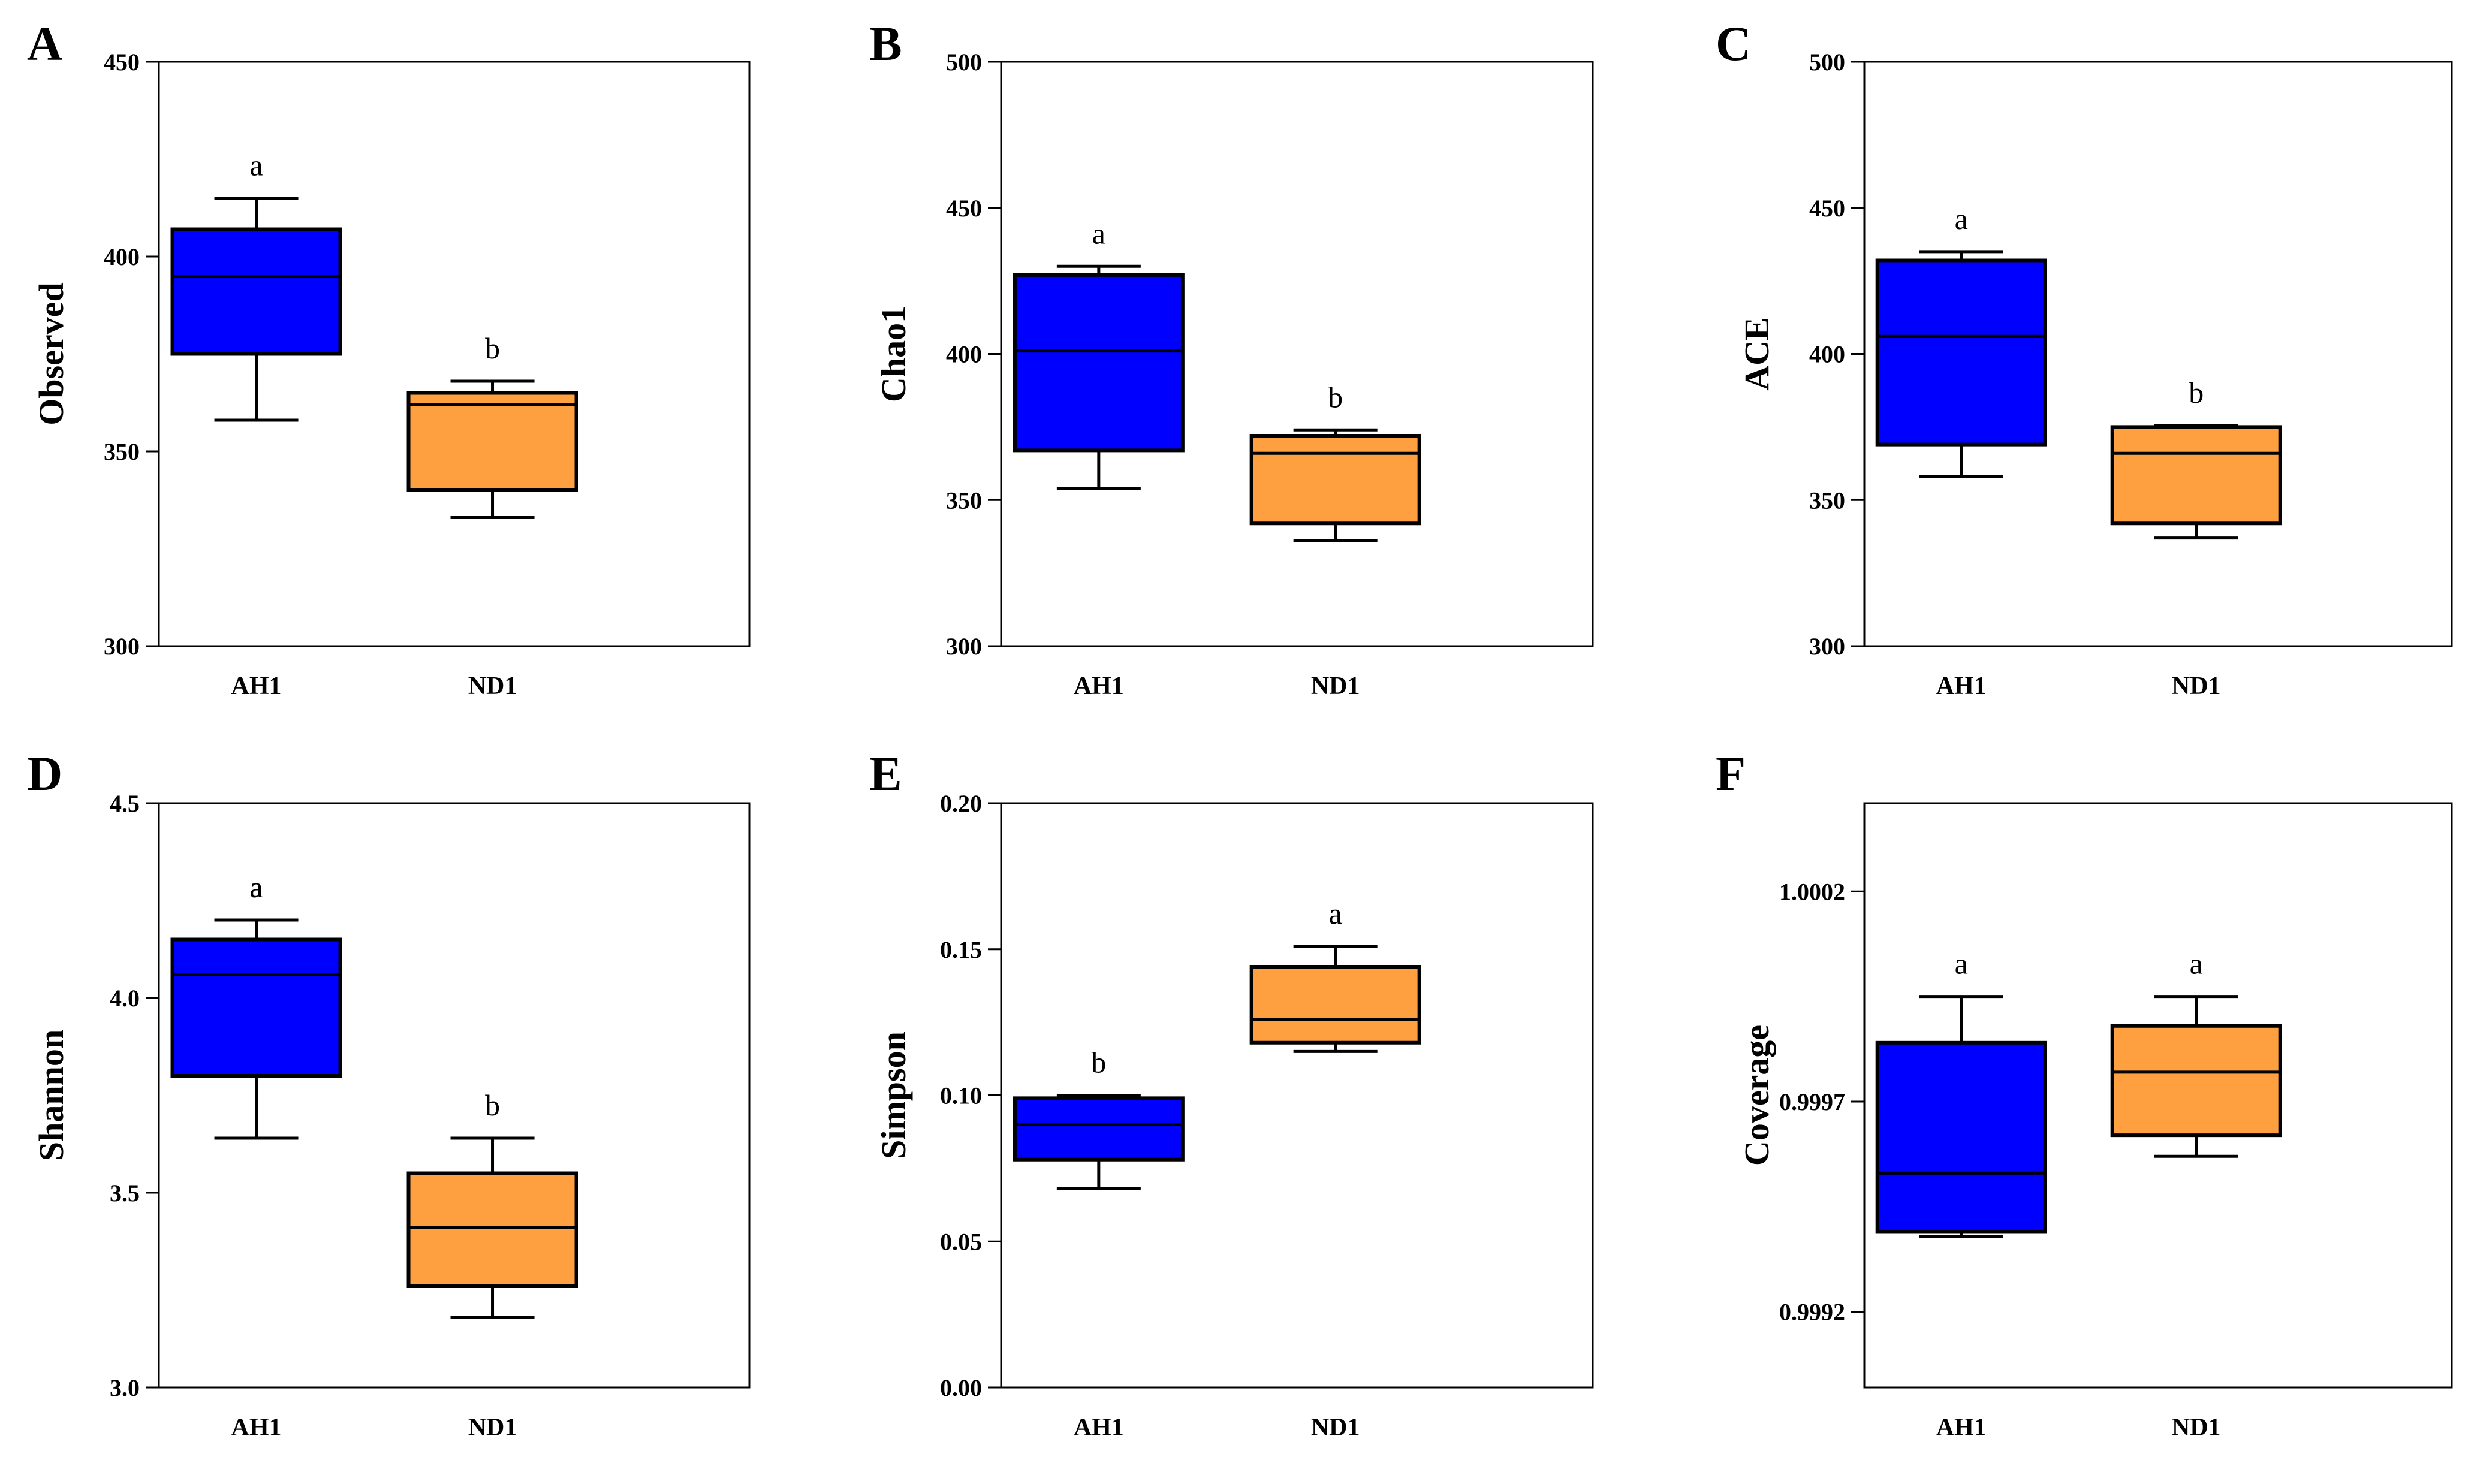 The image size is (2477, 1484). Describe the element at coordinates (893, 354) in the screenshot. I see `y-axis-label: Chao1` at that location.